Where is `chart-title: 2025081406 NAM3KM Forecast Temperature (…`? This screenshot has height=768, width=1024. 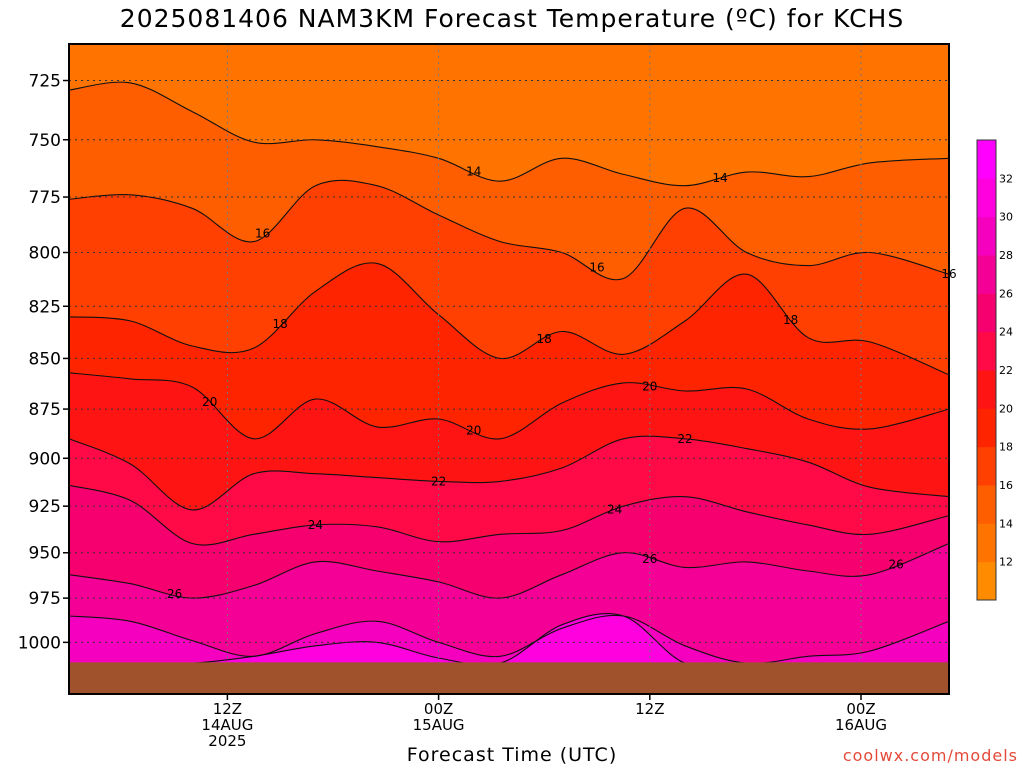
chart-title: 2025081406 NAM3KM Forecast Temperature (… is located at coordinates (512, 18).